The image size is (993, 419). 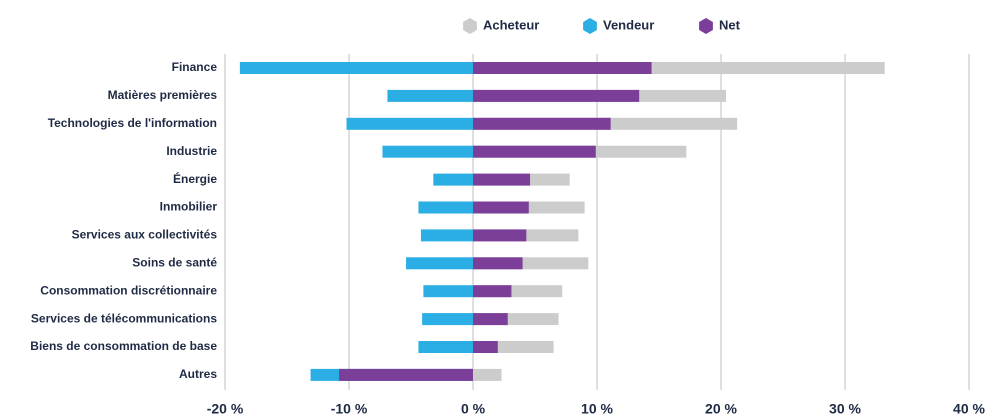 What do you see at coordinates (198, 374) in the screenshot?
I see `category-label: Autres` at bounding box center [198, 374].